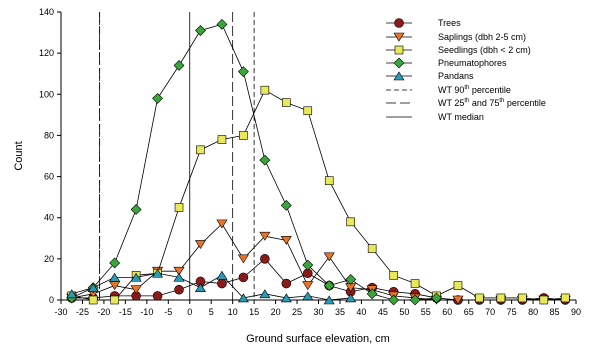 Image resolution: width=590 pixels, height=349 pixels. What do you see at coordinates (46, 12) in the screenshot?
I see `y-tick-label: 140` at bounding box center [46, 12].